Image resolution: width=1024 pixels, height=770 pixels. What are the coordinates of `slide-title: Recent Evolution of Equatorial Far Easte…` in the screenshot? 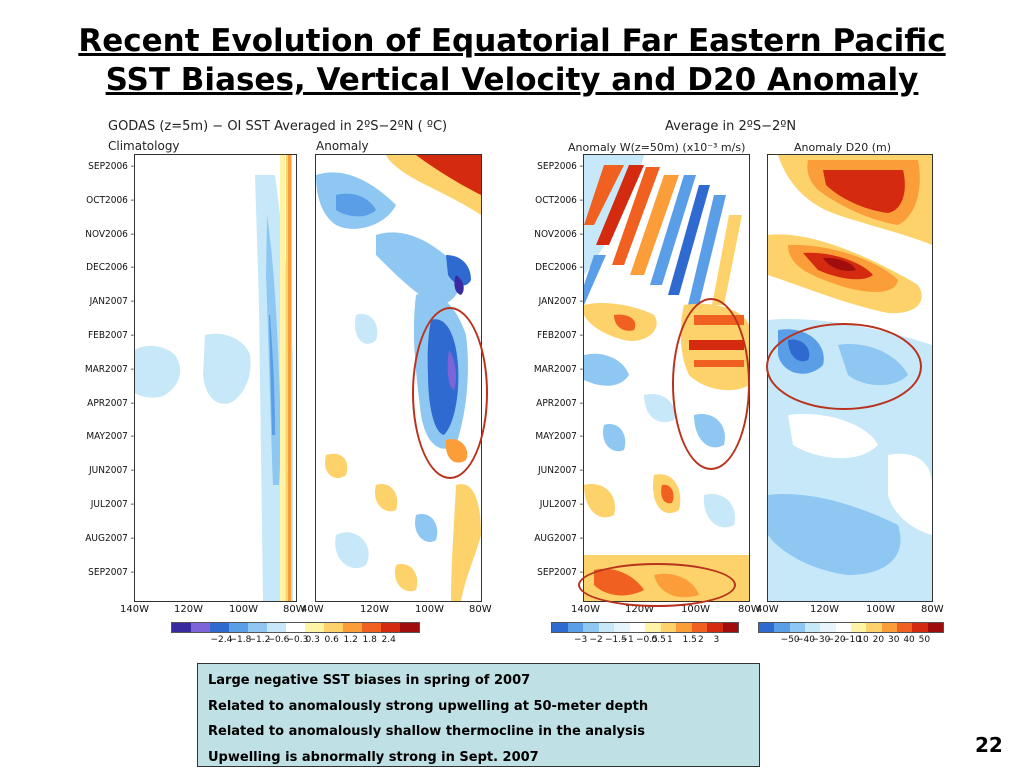 It's located at (512, 61).